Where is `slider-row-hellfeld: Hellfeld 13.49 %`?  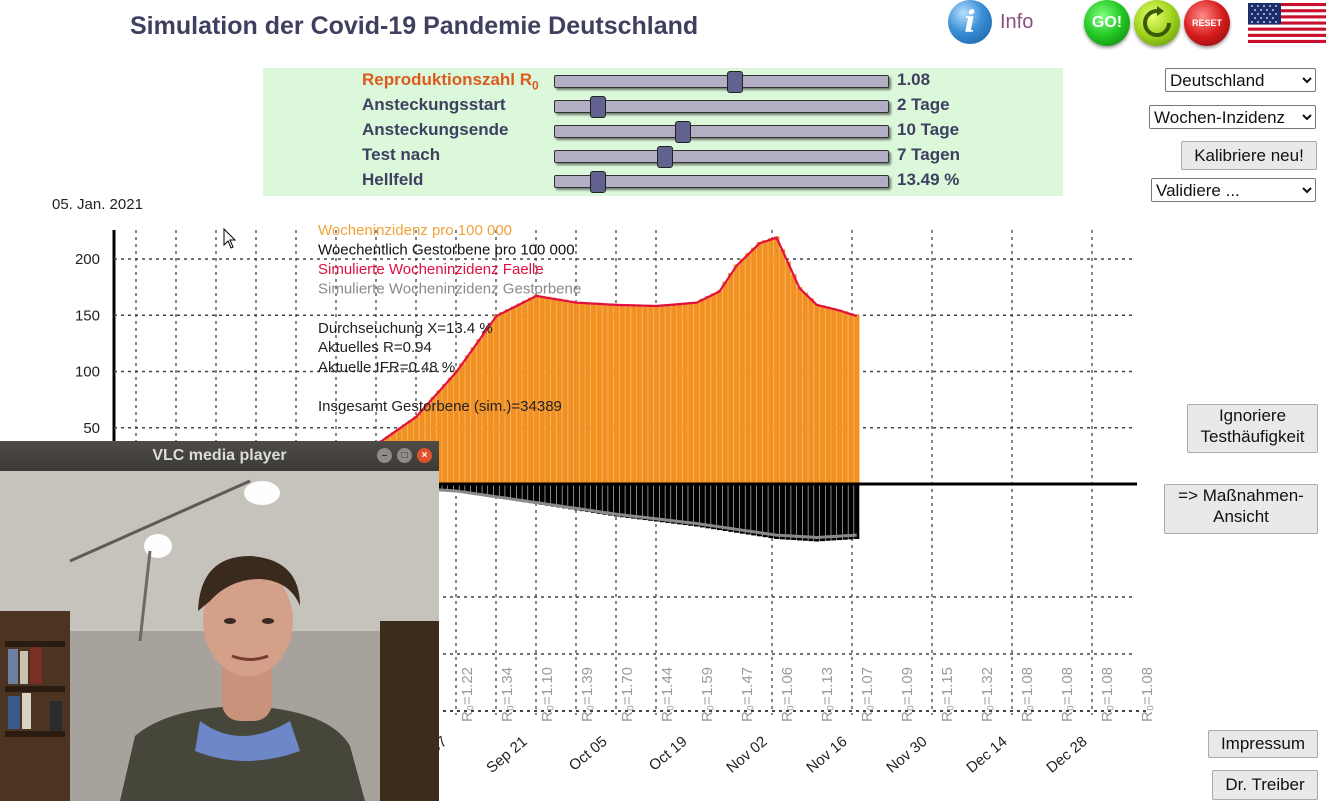 slider-row-hellfeld: Hellfeld 13.49 % is located at coordinates (663, 181).